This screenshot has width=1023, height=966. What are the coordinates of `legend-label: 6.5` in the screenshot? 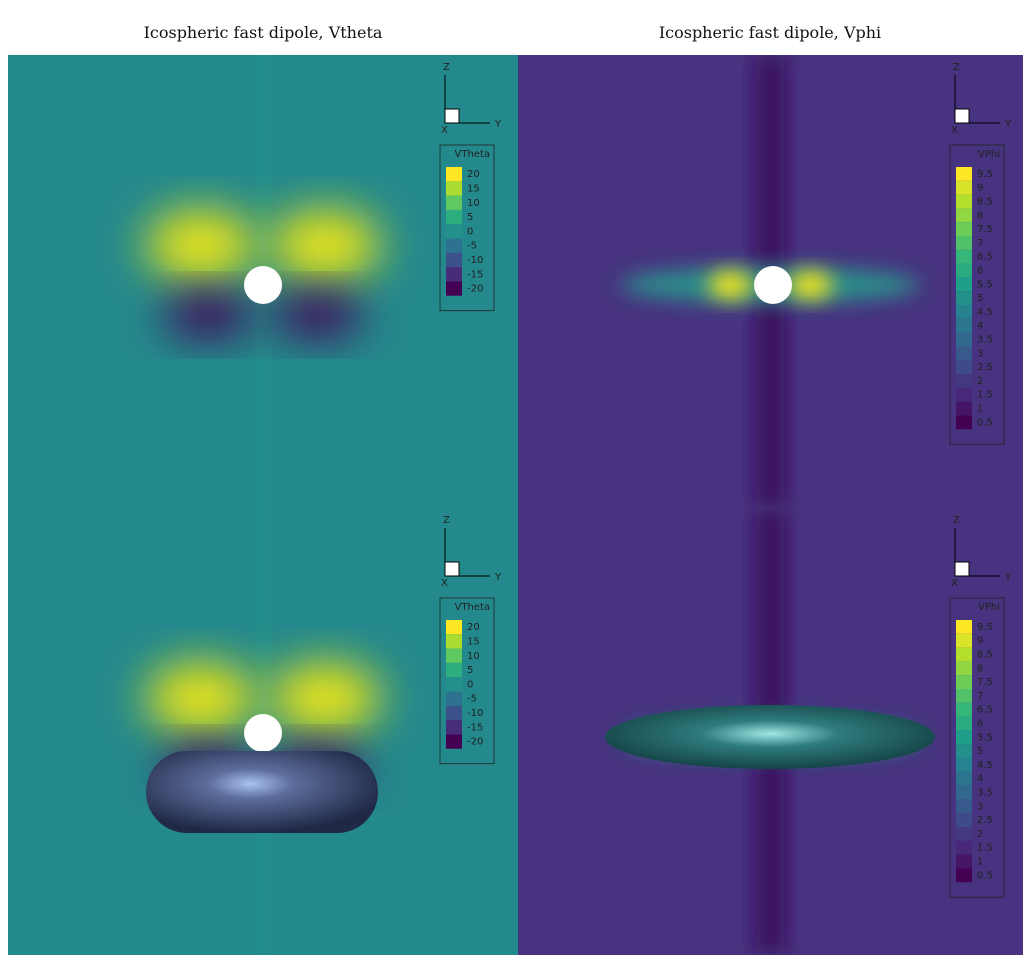 It's located at (985, 257).